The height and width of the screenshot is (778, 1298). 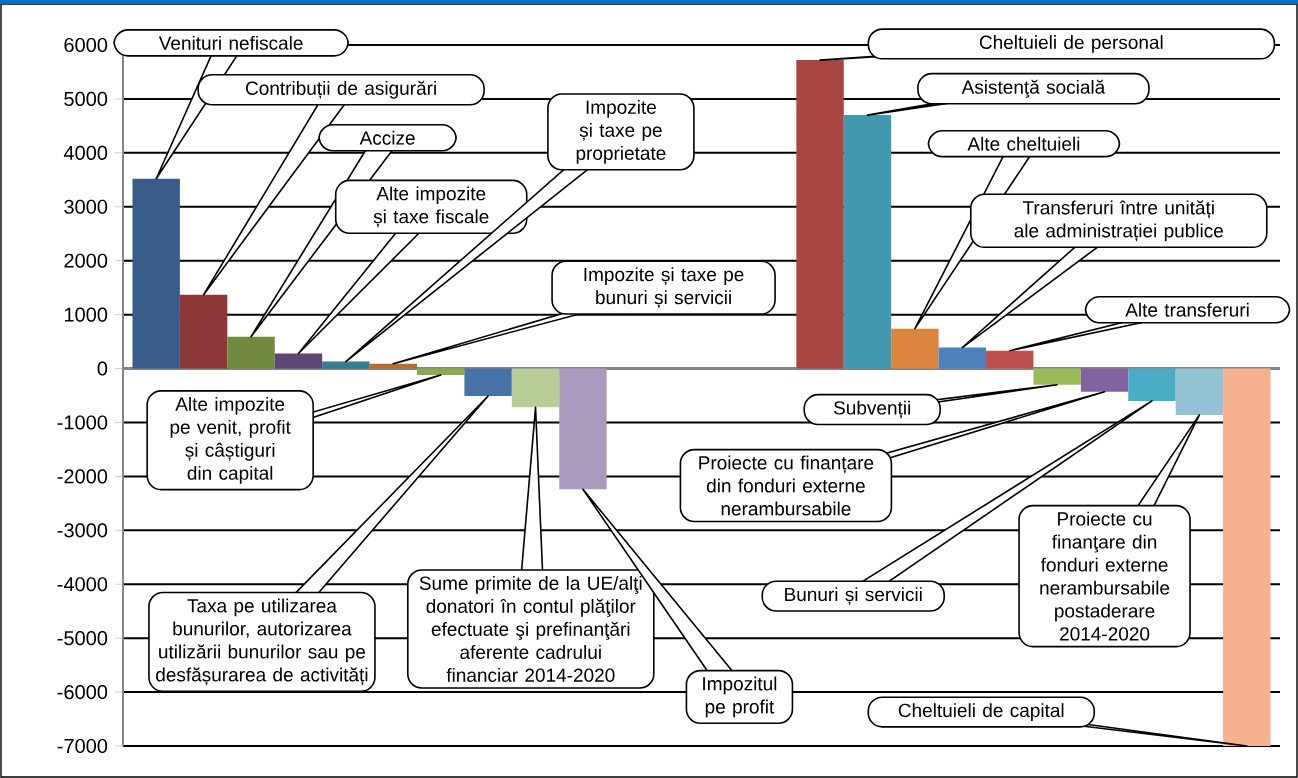 I want to click on annotation: Accize, so click(x=387, y=137).